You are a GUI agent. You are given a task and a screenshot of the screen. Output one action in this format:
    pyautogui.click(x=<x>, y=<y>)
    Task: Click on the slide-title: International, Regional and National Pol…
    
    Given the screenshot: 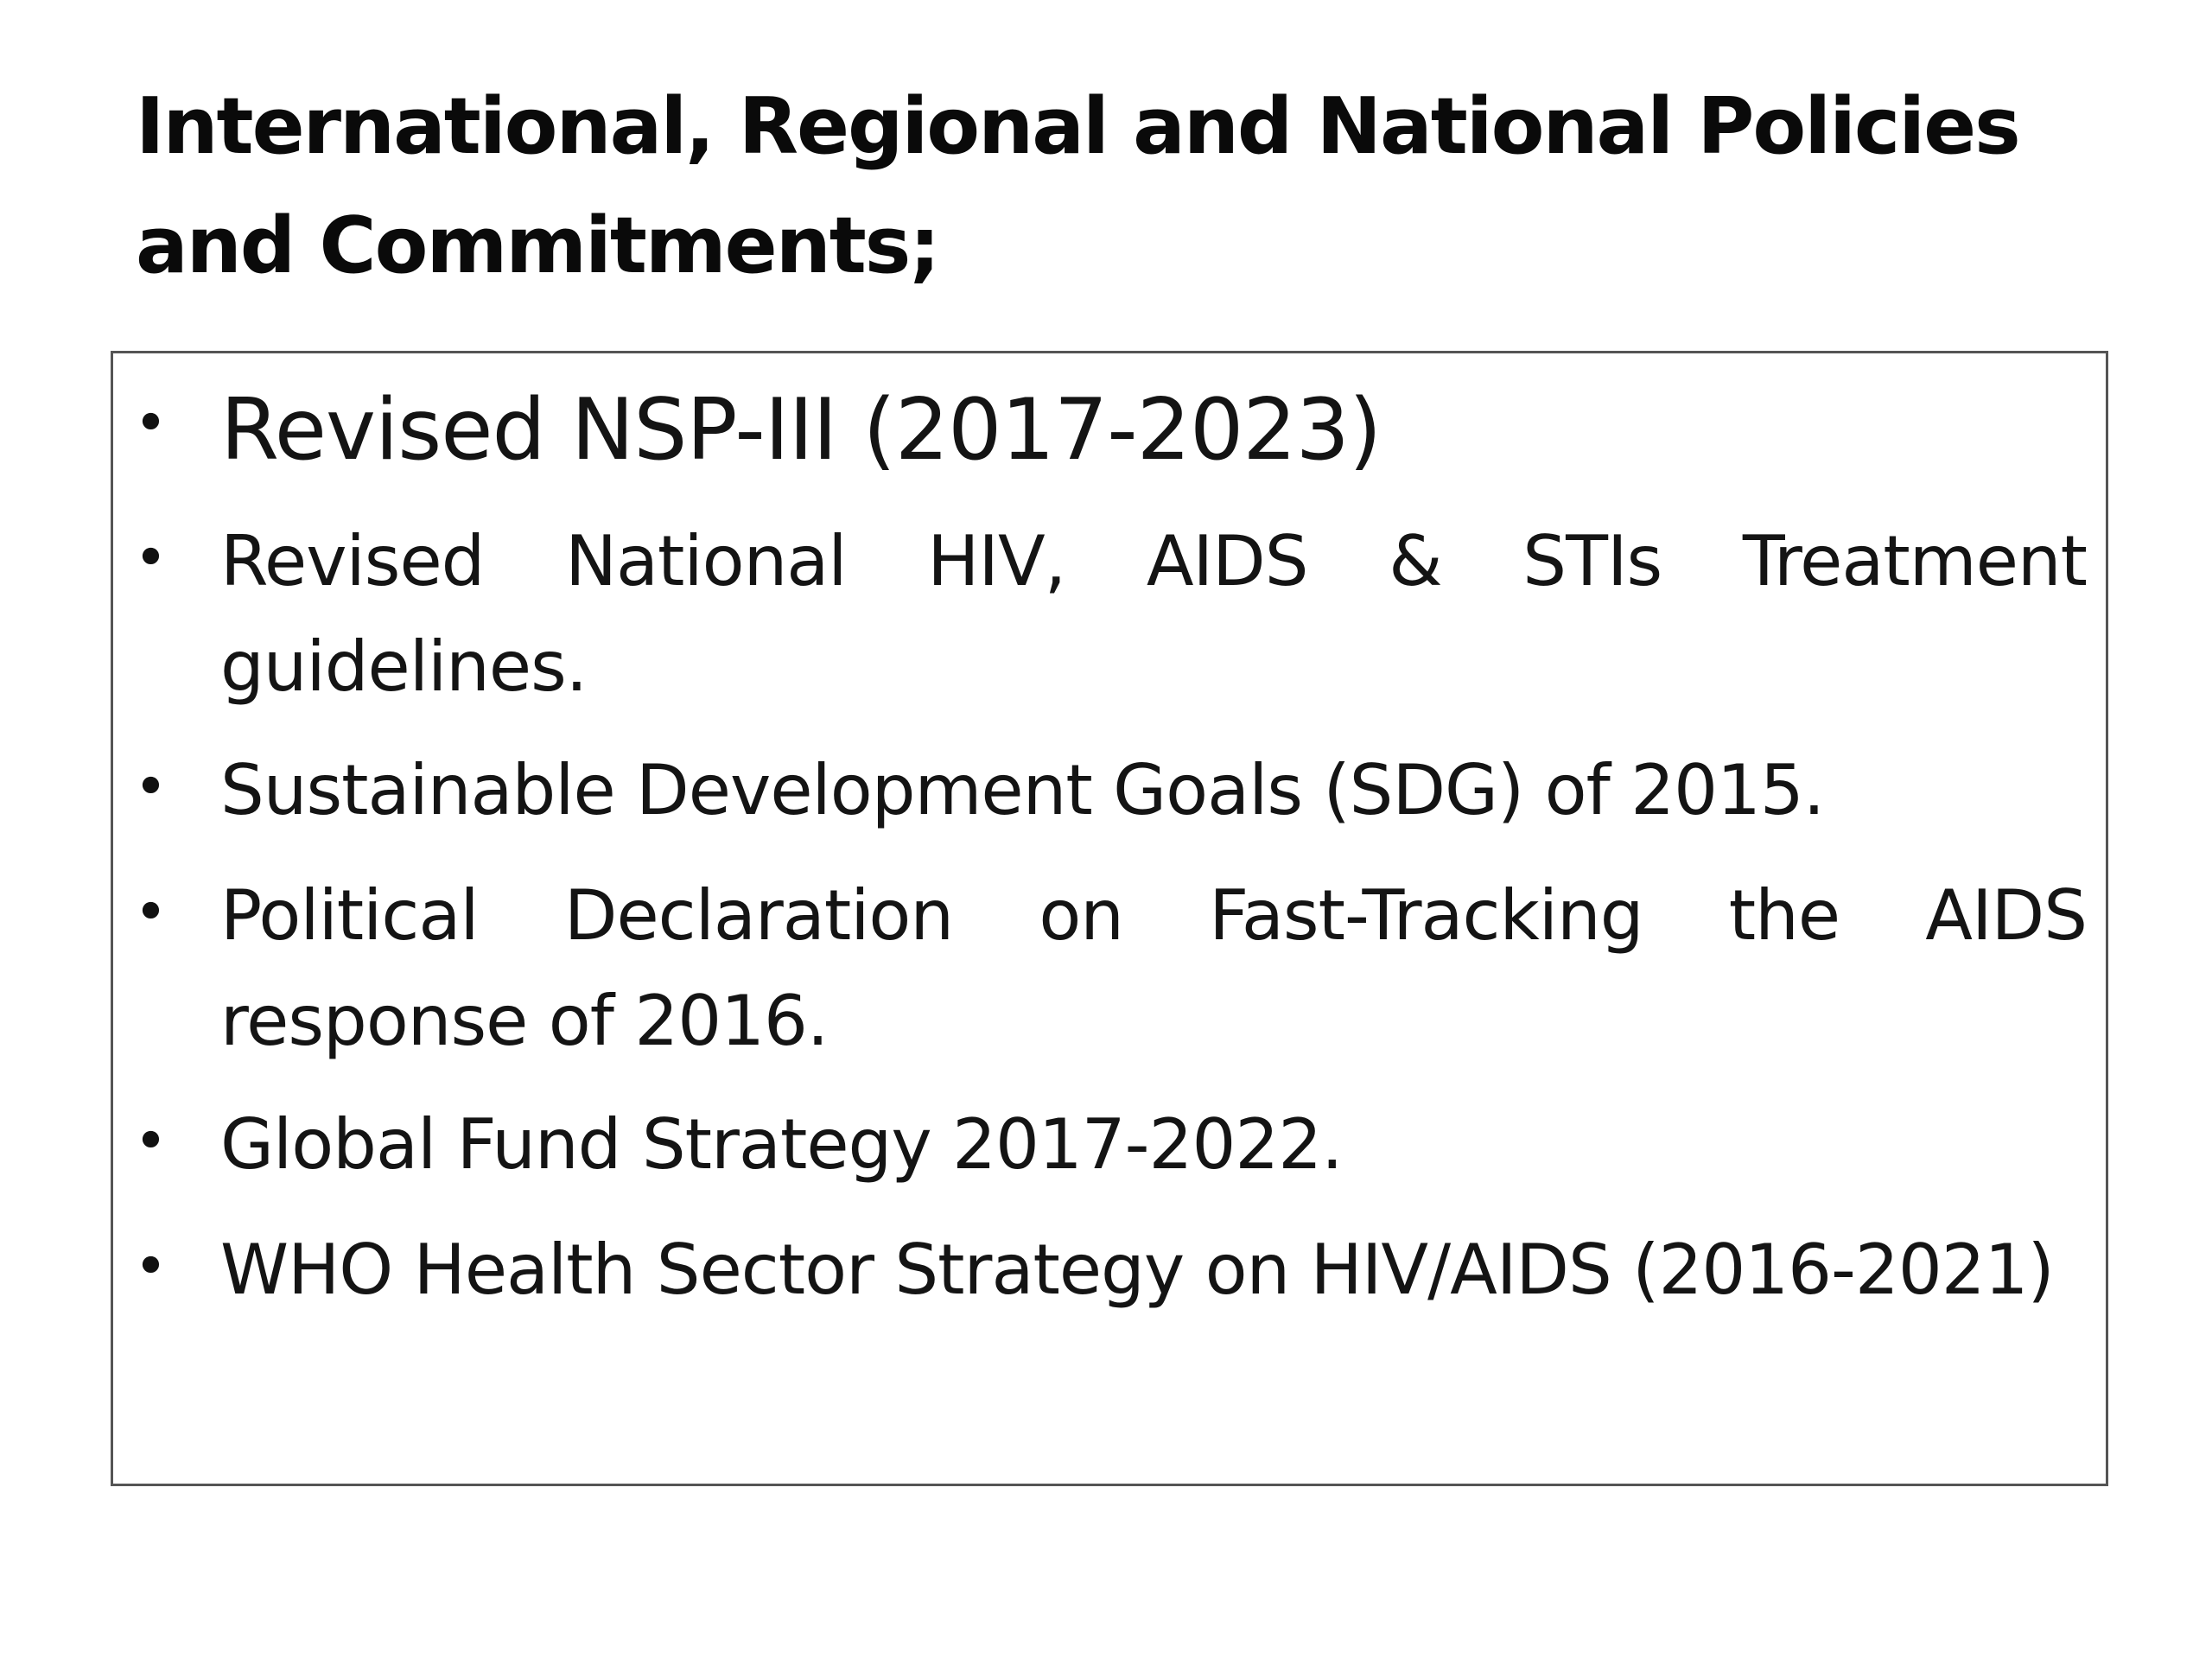 What is the action you would take?
    pyautogui.click(x=1078, y=186)
    